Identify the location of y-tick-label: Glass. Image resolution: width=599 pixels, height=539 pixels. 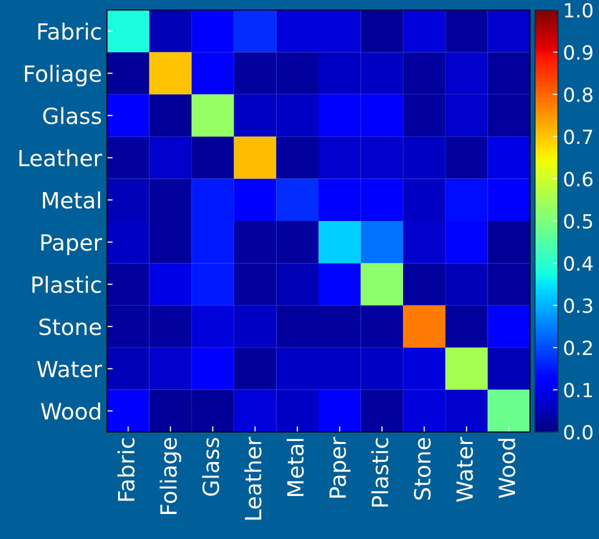
(72, 115).